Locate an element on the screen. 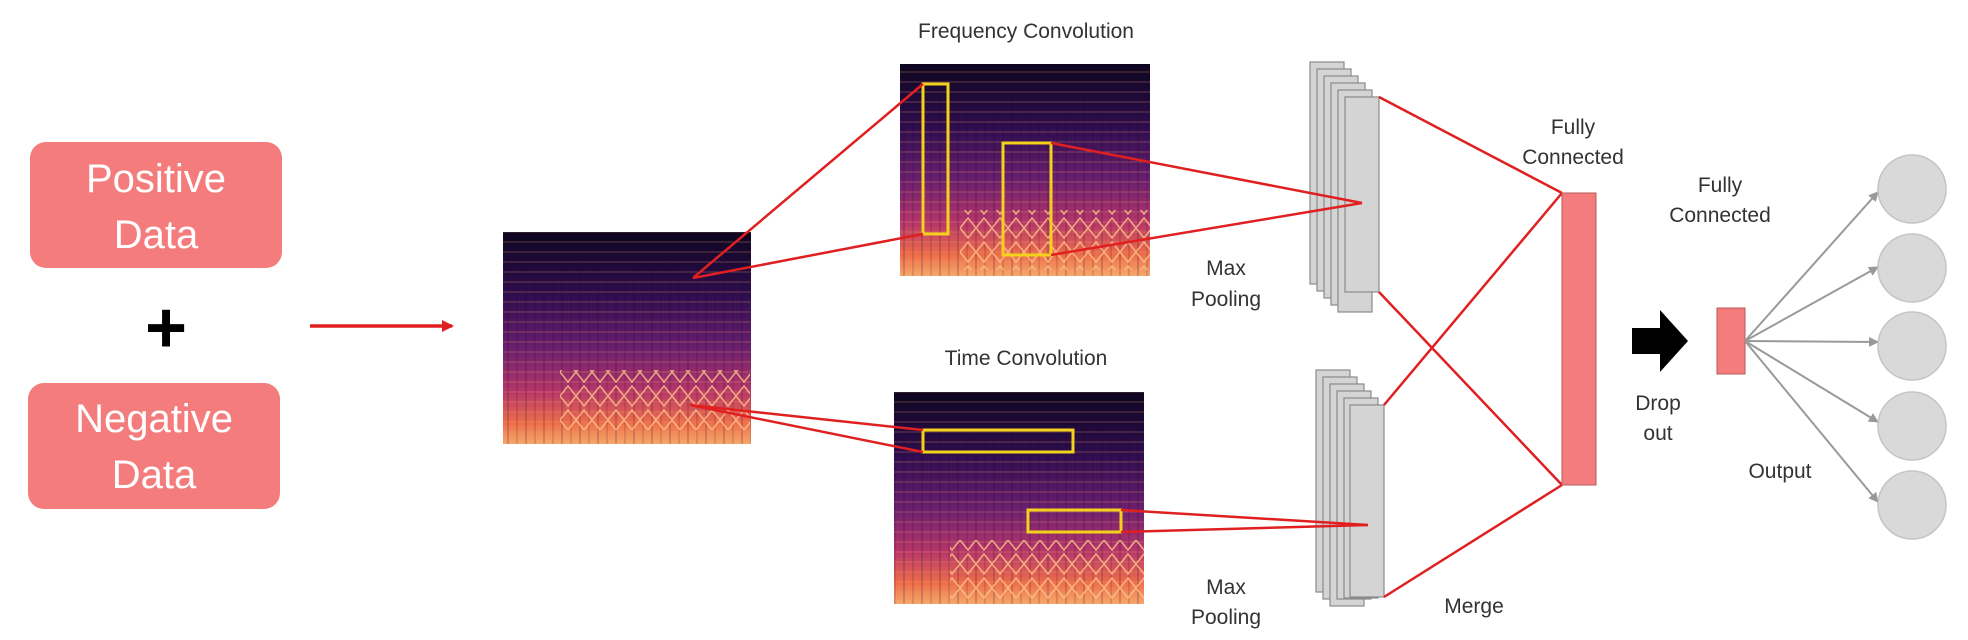 The height and width of the screenshot is (640, 1968). dropout-arrow-icon is located at coordinates (1660, 341).